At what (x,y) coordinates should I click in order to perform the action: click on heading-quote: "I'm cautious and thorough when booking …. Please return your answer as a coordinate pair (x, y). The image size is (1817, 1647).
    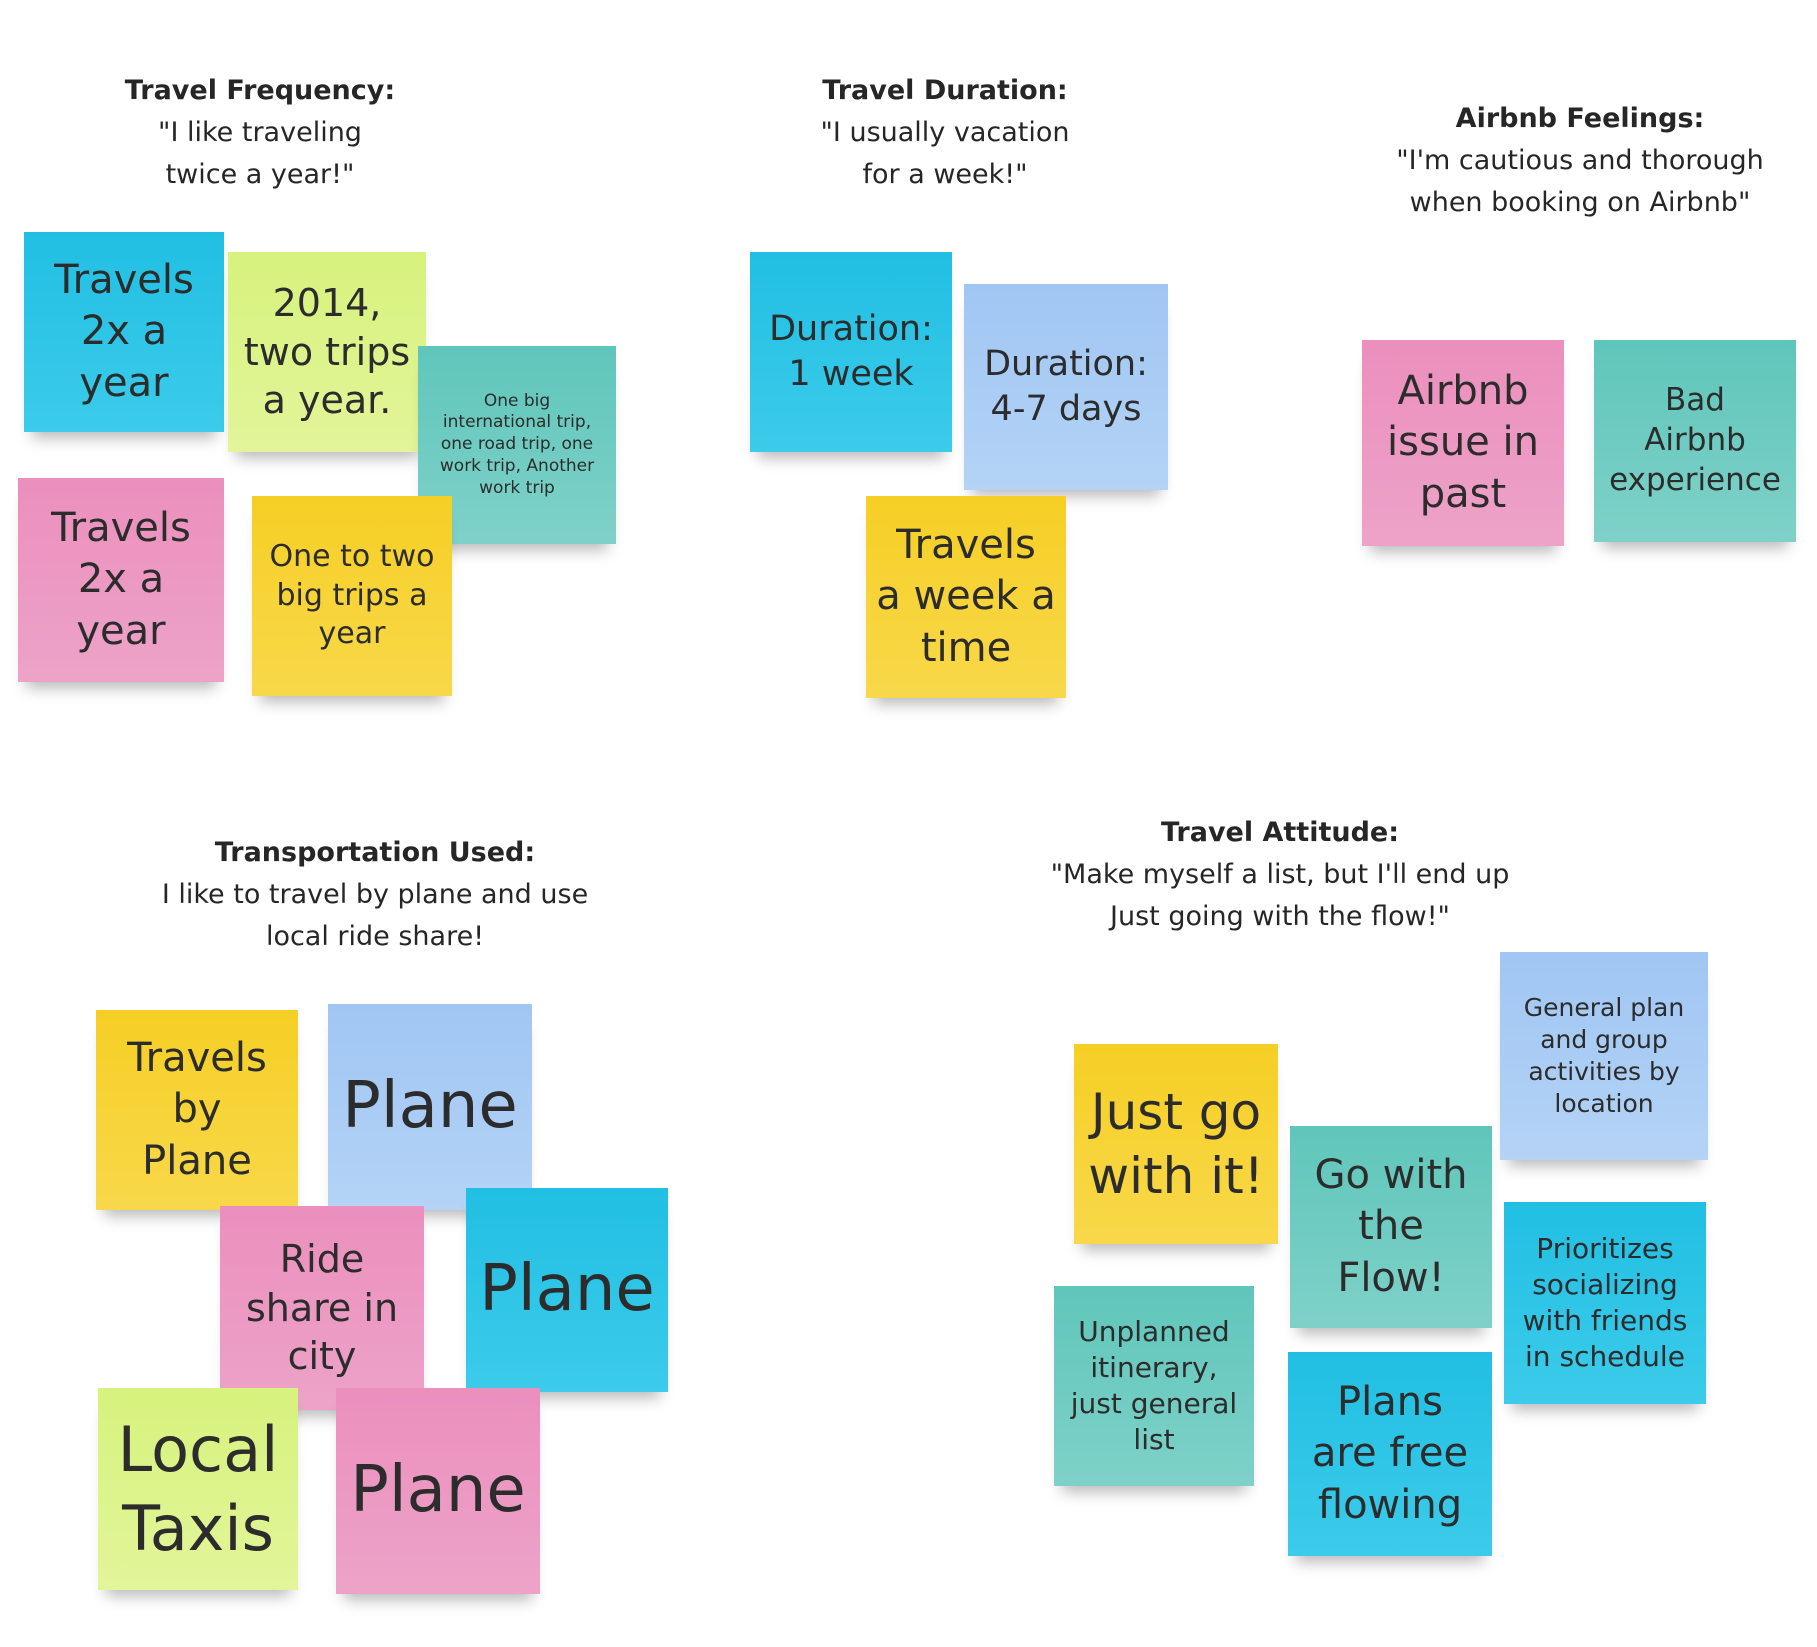
    Looking at the image, I should click on (1580, 181).